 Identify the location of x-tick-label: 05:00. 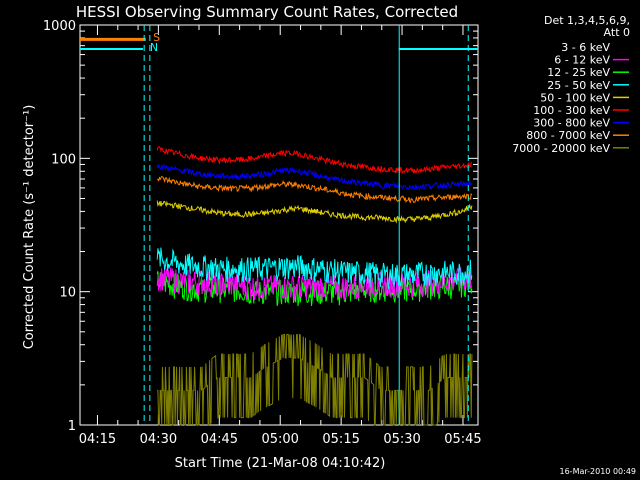
(279, 439).